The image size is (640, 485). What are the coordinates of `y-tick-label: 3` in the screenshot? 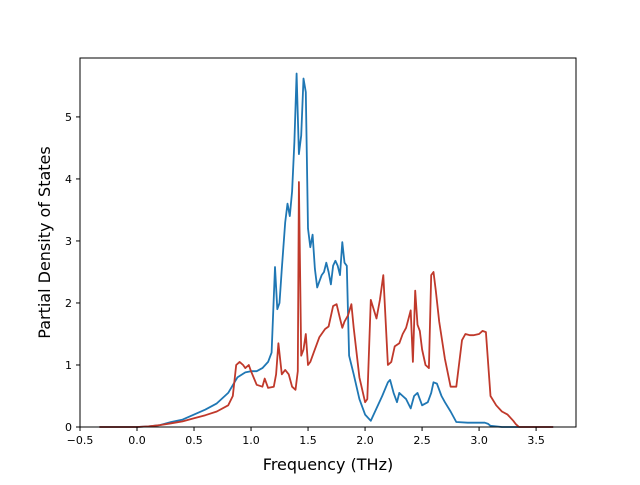 It's located at (68, 241).